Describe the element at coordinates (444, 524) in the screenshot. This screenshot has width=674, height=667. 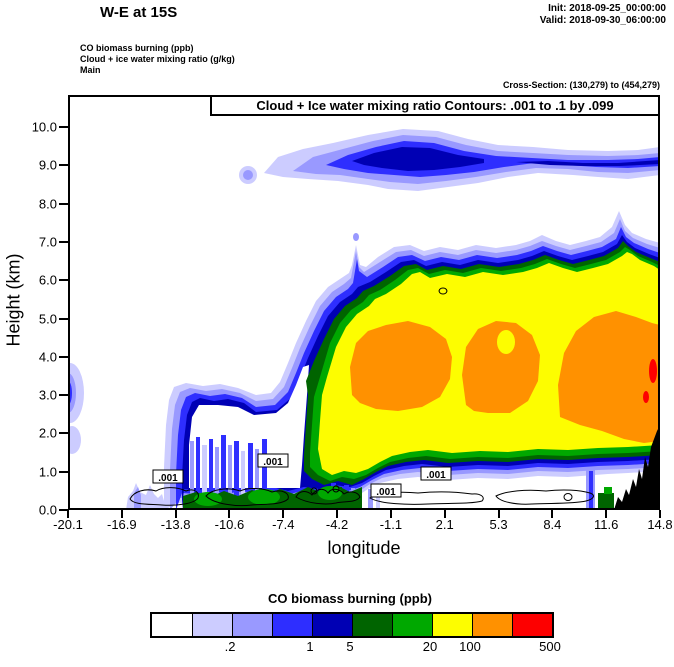
I see `x-tick-label: 2.1` at that location.